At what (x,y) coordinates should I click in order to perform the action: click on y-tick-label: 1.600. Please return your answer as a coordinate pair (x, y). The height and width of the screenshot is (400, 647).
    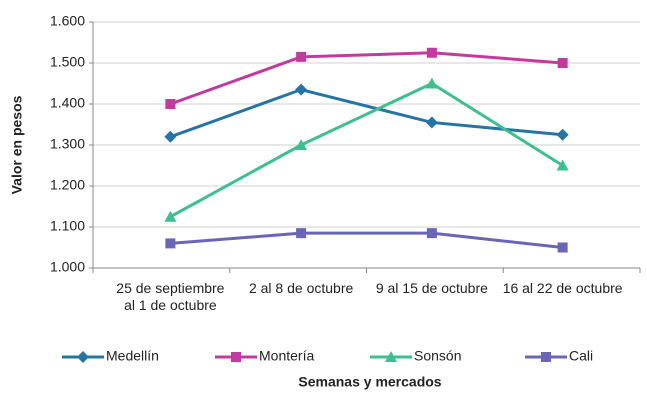
    Looking at the image, I should click on (67, 21).